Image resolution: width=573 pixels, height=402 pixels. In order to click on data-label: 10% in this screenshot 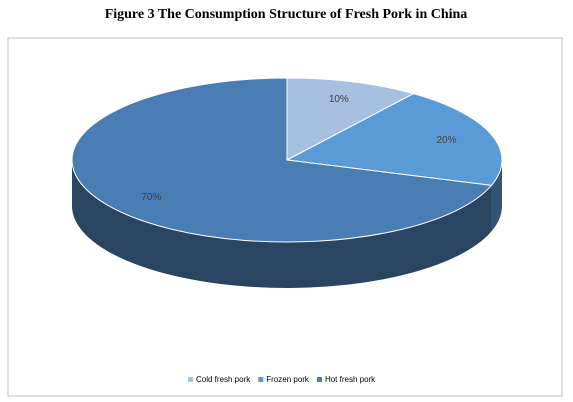, I will do `click(339, 99)`.